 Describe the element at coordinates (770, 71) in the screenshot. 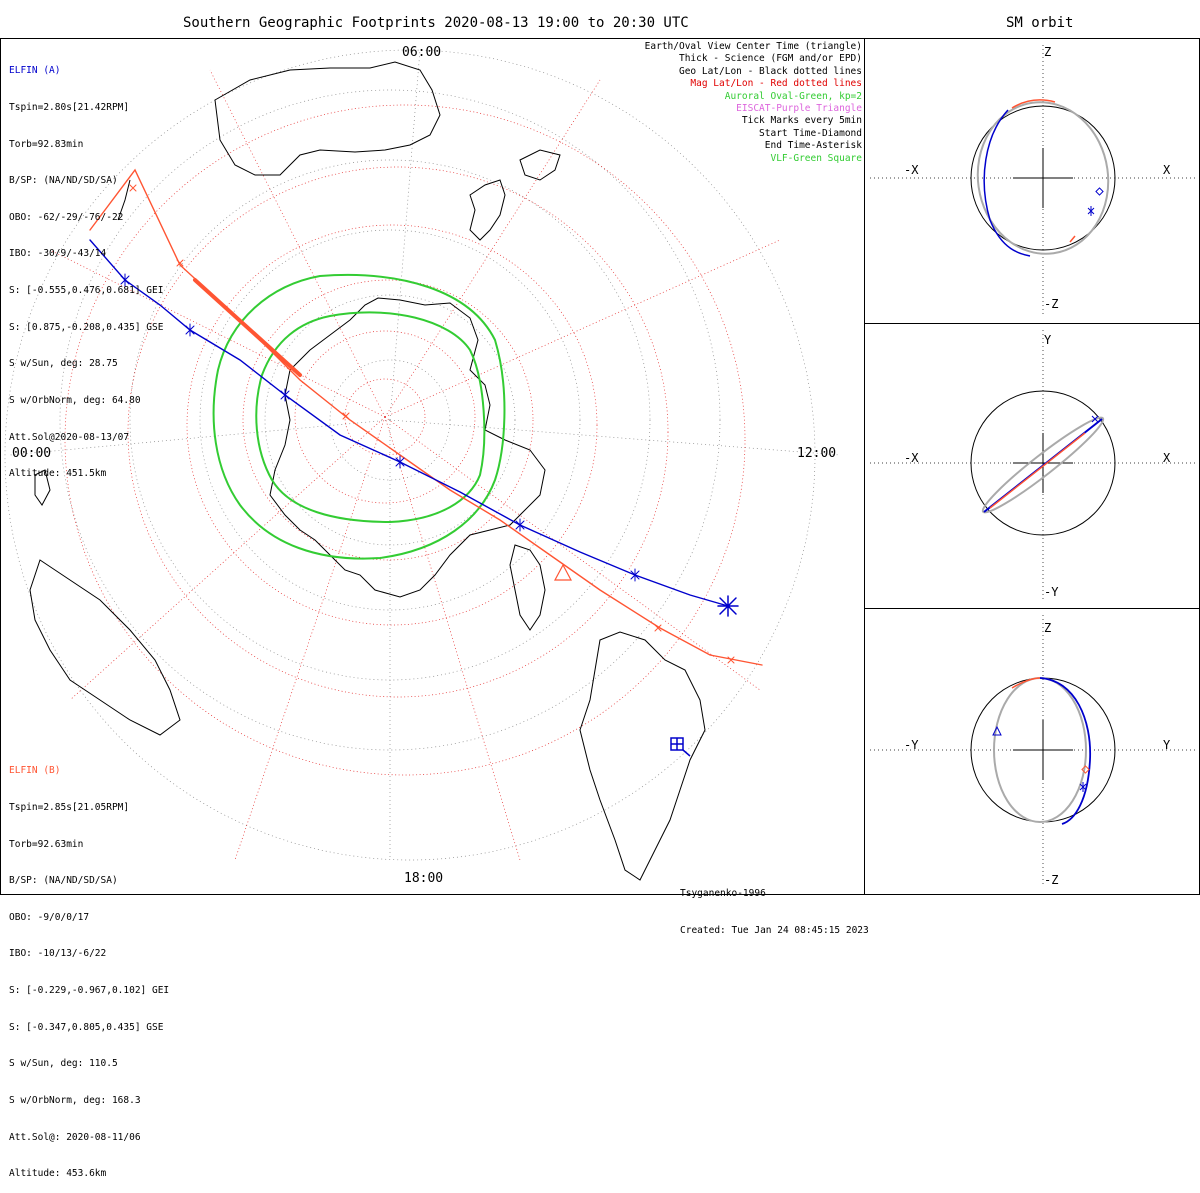

I see `legend-entry: Geo Lat/Lon - Black dotted lines` at that location.